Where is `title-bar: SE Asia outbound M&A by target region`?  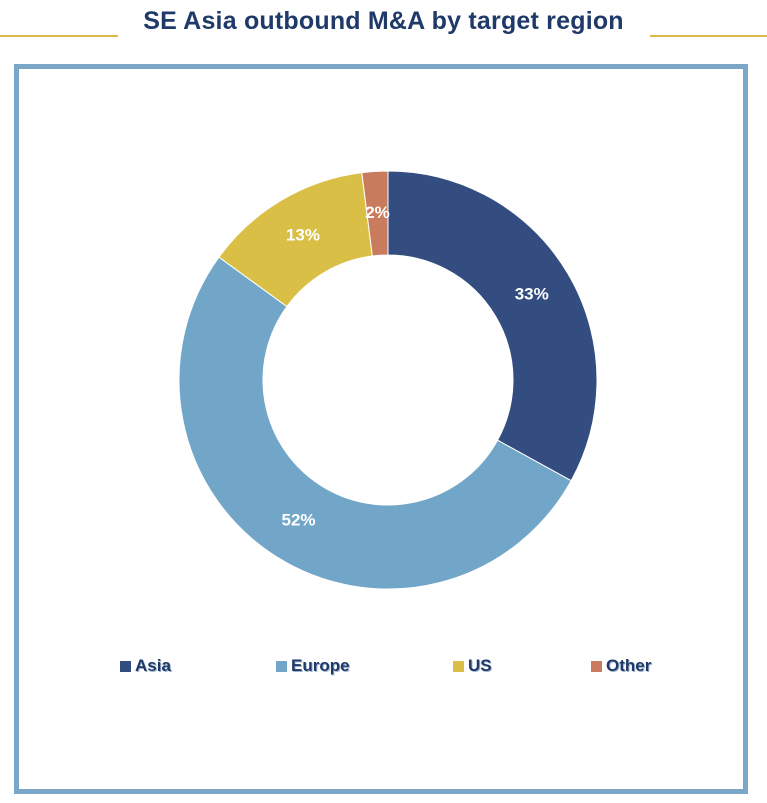 title-bar: SE Asia outbound M&A by target region is located at coordinates (383, 24).